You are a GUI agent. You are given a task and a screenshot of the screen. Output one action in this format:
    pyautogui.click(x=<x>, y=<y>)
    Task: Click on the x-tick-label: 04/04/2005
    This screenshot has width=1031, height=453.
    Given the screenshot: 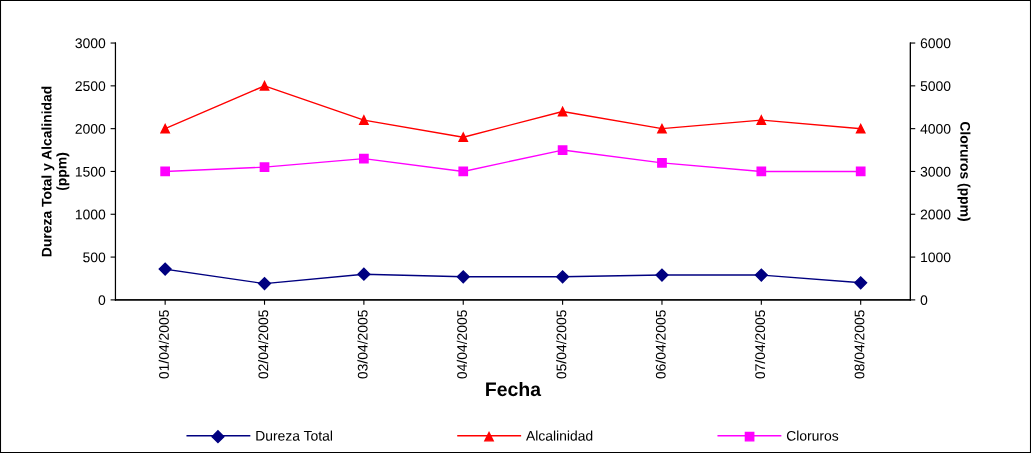 What is the action you would take?
    pyautogui.click(x=461, y=344)
    